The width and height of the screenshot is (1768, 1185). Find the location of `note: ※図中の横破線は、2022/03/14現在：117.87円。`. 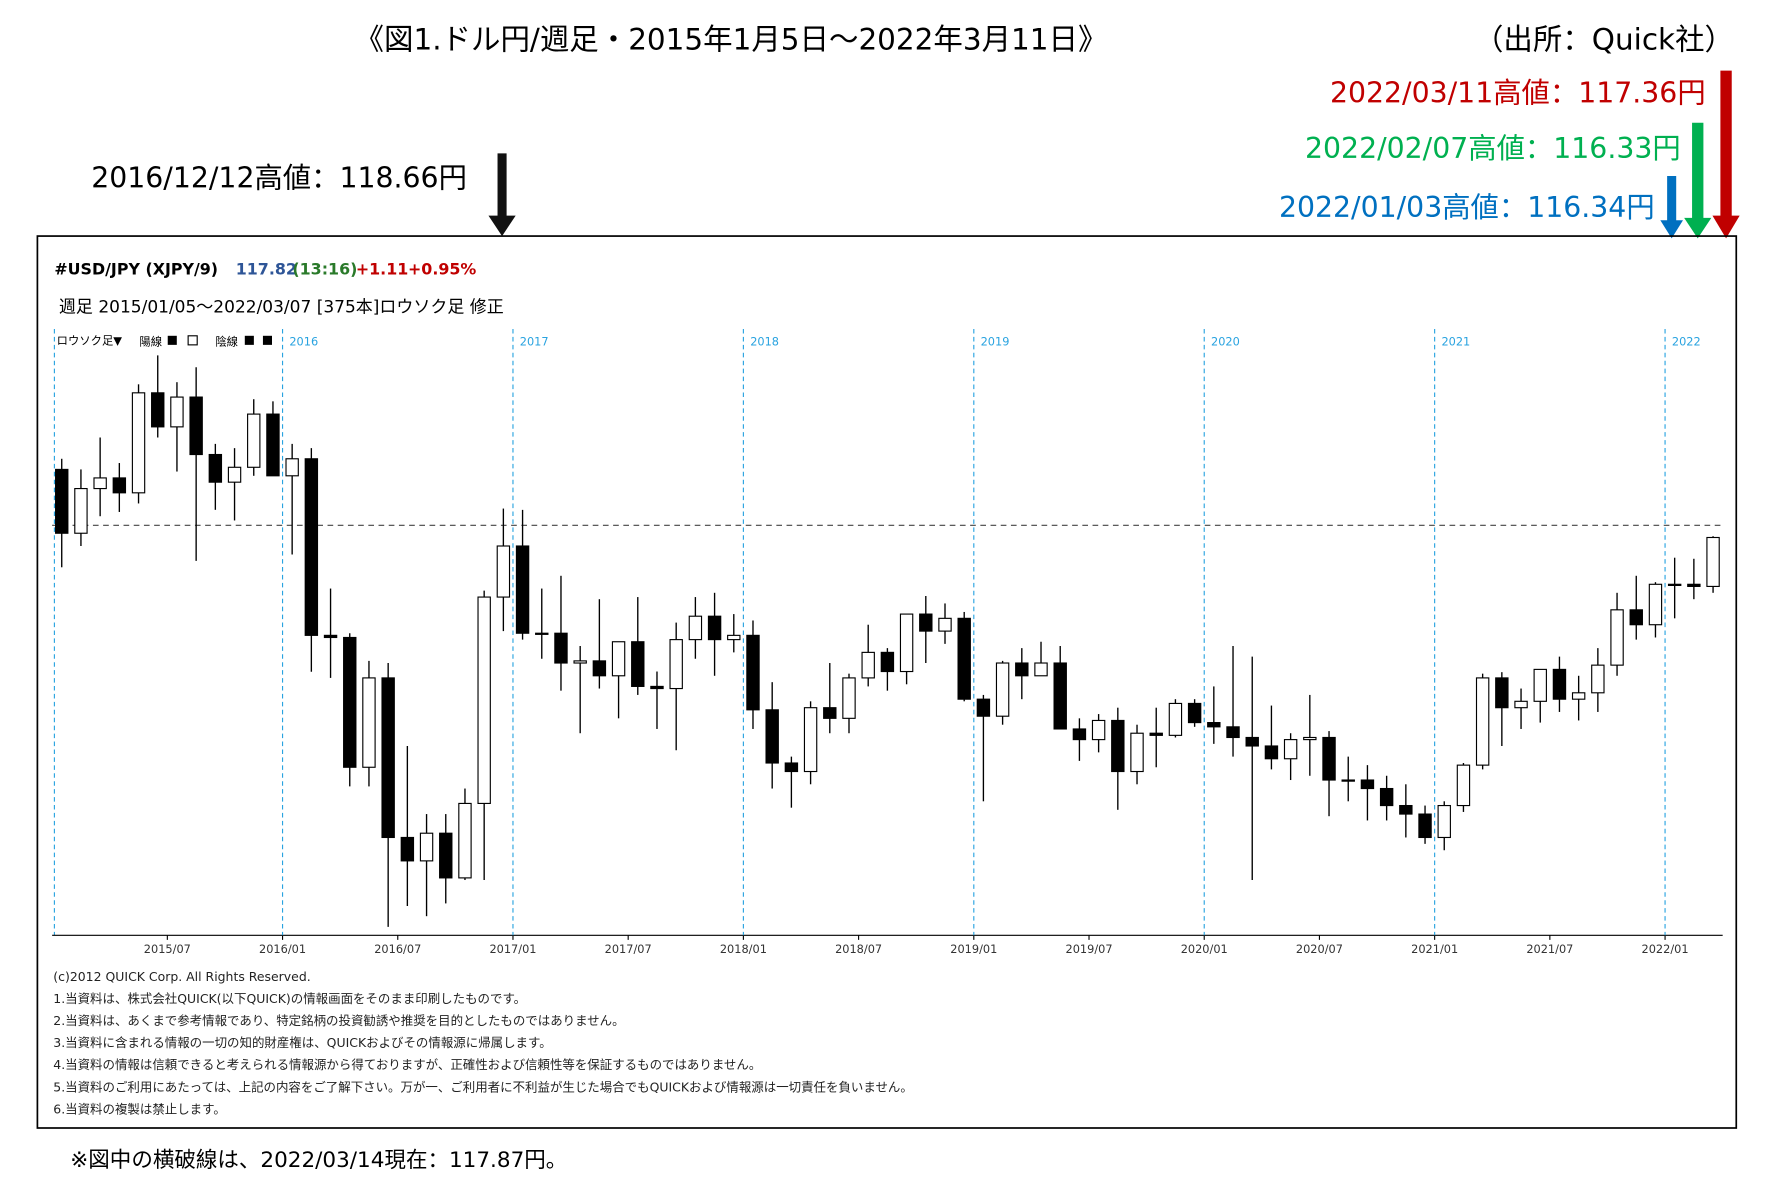

note: ※図中の横破線は、2022/03/14現在：117.87円。 is located at coordinates (318, 1160).